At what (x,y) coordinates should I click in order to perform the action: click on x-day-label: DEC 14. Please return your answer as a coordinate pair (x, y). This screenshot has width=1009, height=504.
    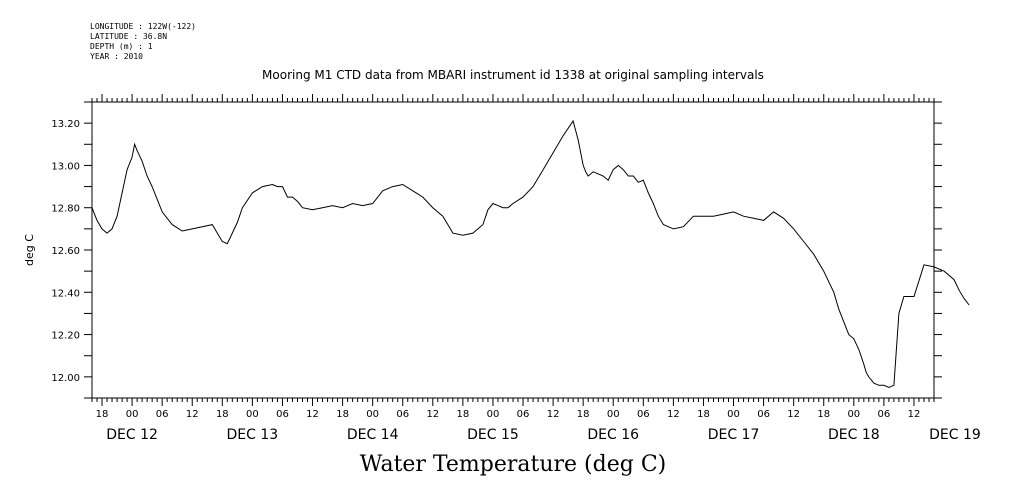
    Looking at the image, I should click on (373, 435).